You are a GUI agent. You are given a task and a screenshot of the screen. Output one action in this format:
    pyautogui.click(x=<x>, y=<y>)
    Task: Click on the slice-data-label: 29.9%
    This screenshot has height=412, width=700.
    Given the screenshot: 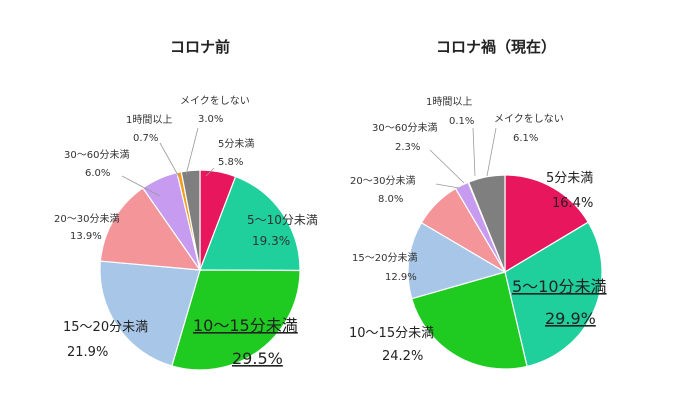 What is the action you would take?
    pyautogui.click(x=570, y=318)
    